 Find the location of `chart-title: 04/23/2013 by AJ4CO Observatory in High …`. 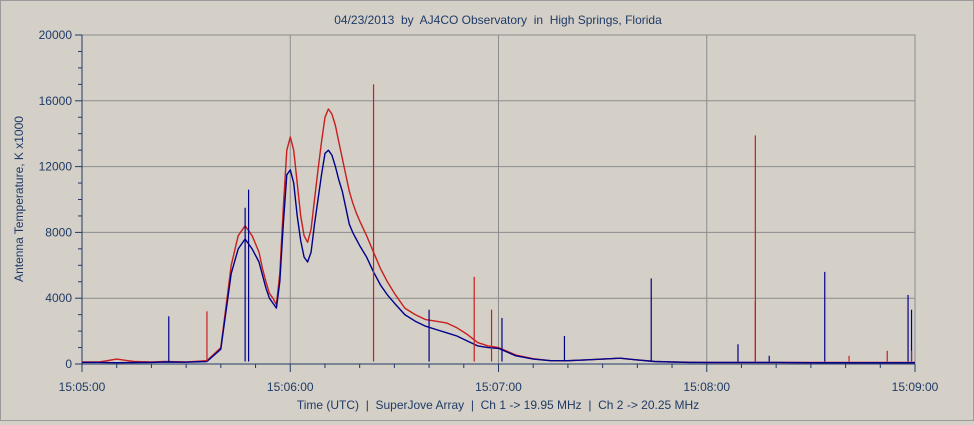

chart-title: 04/23/2013 by AJ4CO Observatory in High … is located at coordinates (498, 20).